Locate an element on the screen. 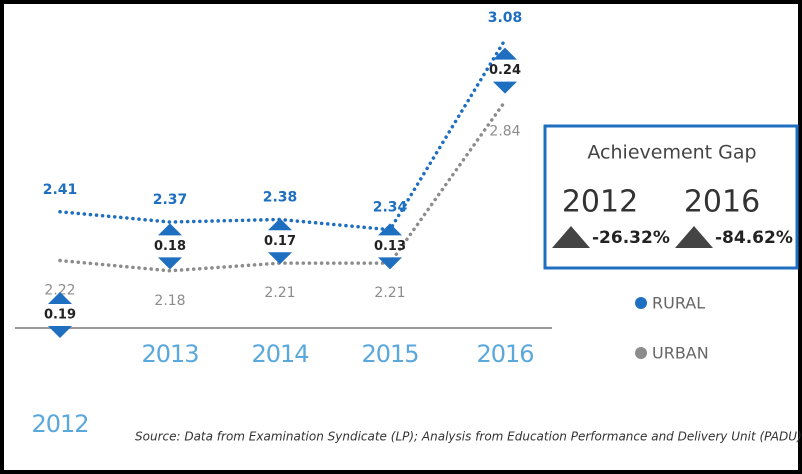 The image size is (802, 474). achievement-gap-value: -84.62% is located at coordinates (754, 238).